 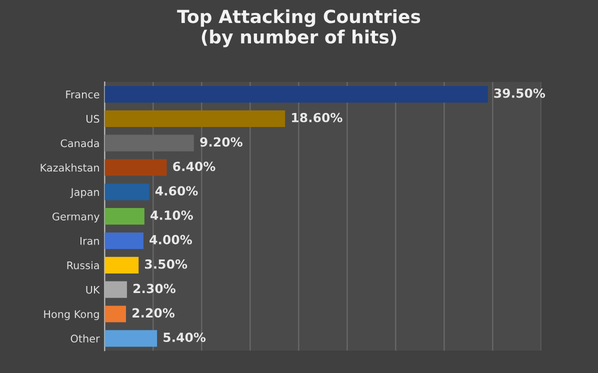 I want to click on y-tick-label: Japan, so click(x=84, y=193).